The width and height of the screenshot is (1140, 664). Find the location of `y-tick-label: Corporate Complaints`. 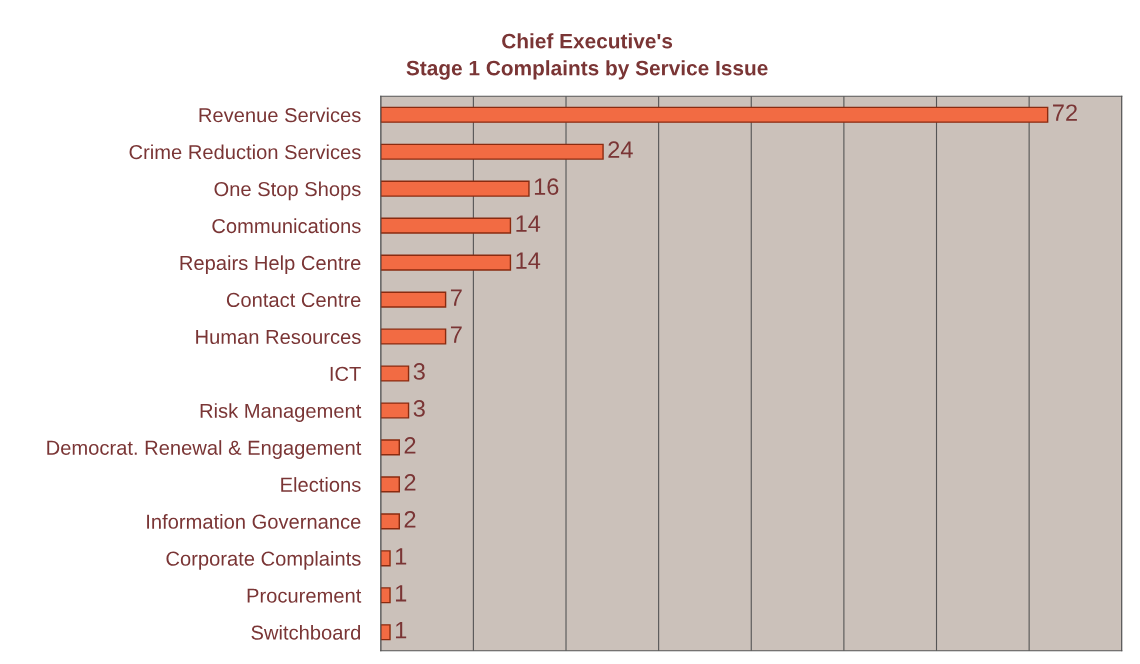

y-tick-label: Corporate Complaints is located at coordinates (263, 560).